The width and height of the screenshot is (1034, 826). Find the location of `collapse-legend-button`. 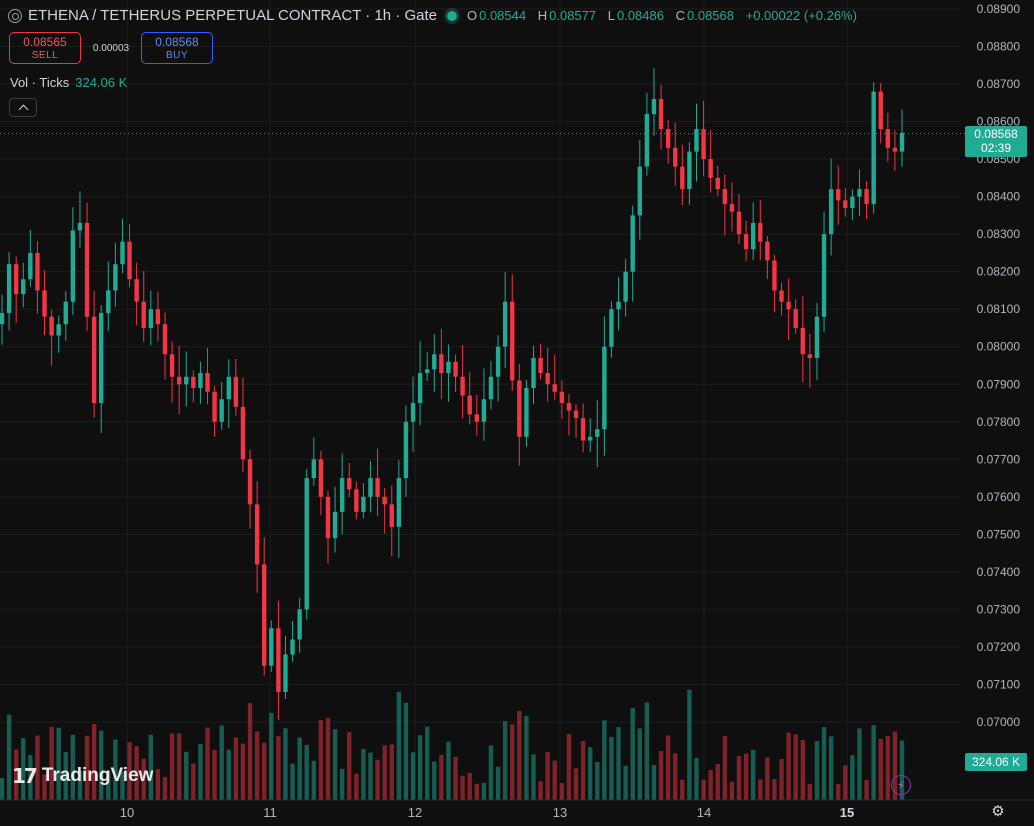

collapse-legend-button is located at coordinates (23, 107).